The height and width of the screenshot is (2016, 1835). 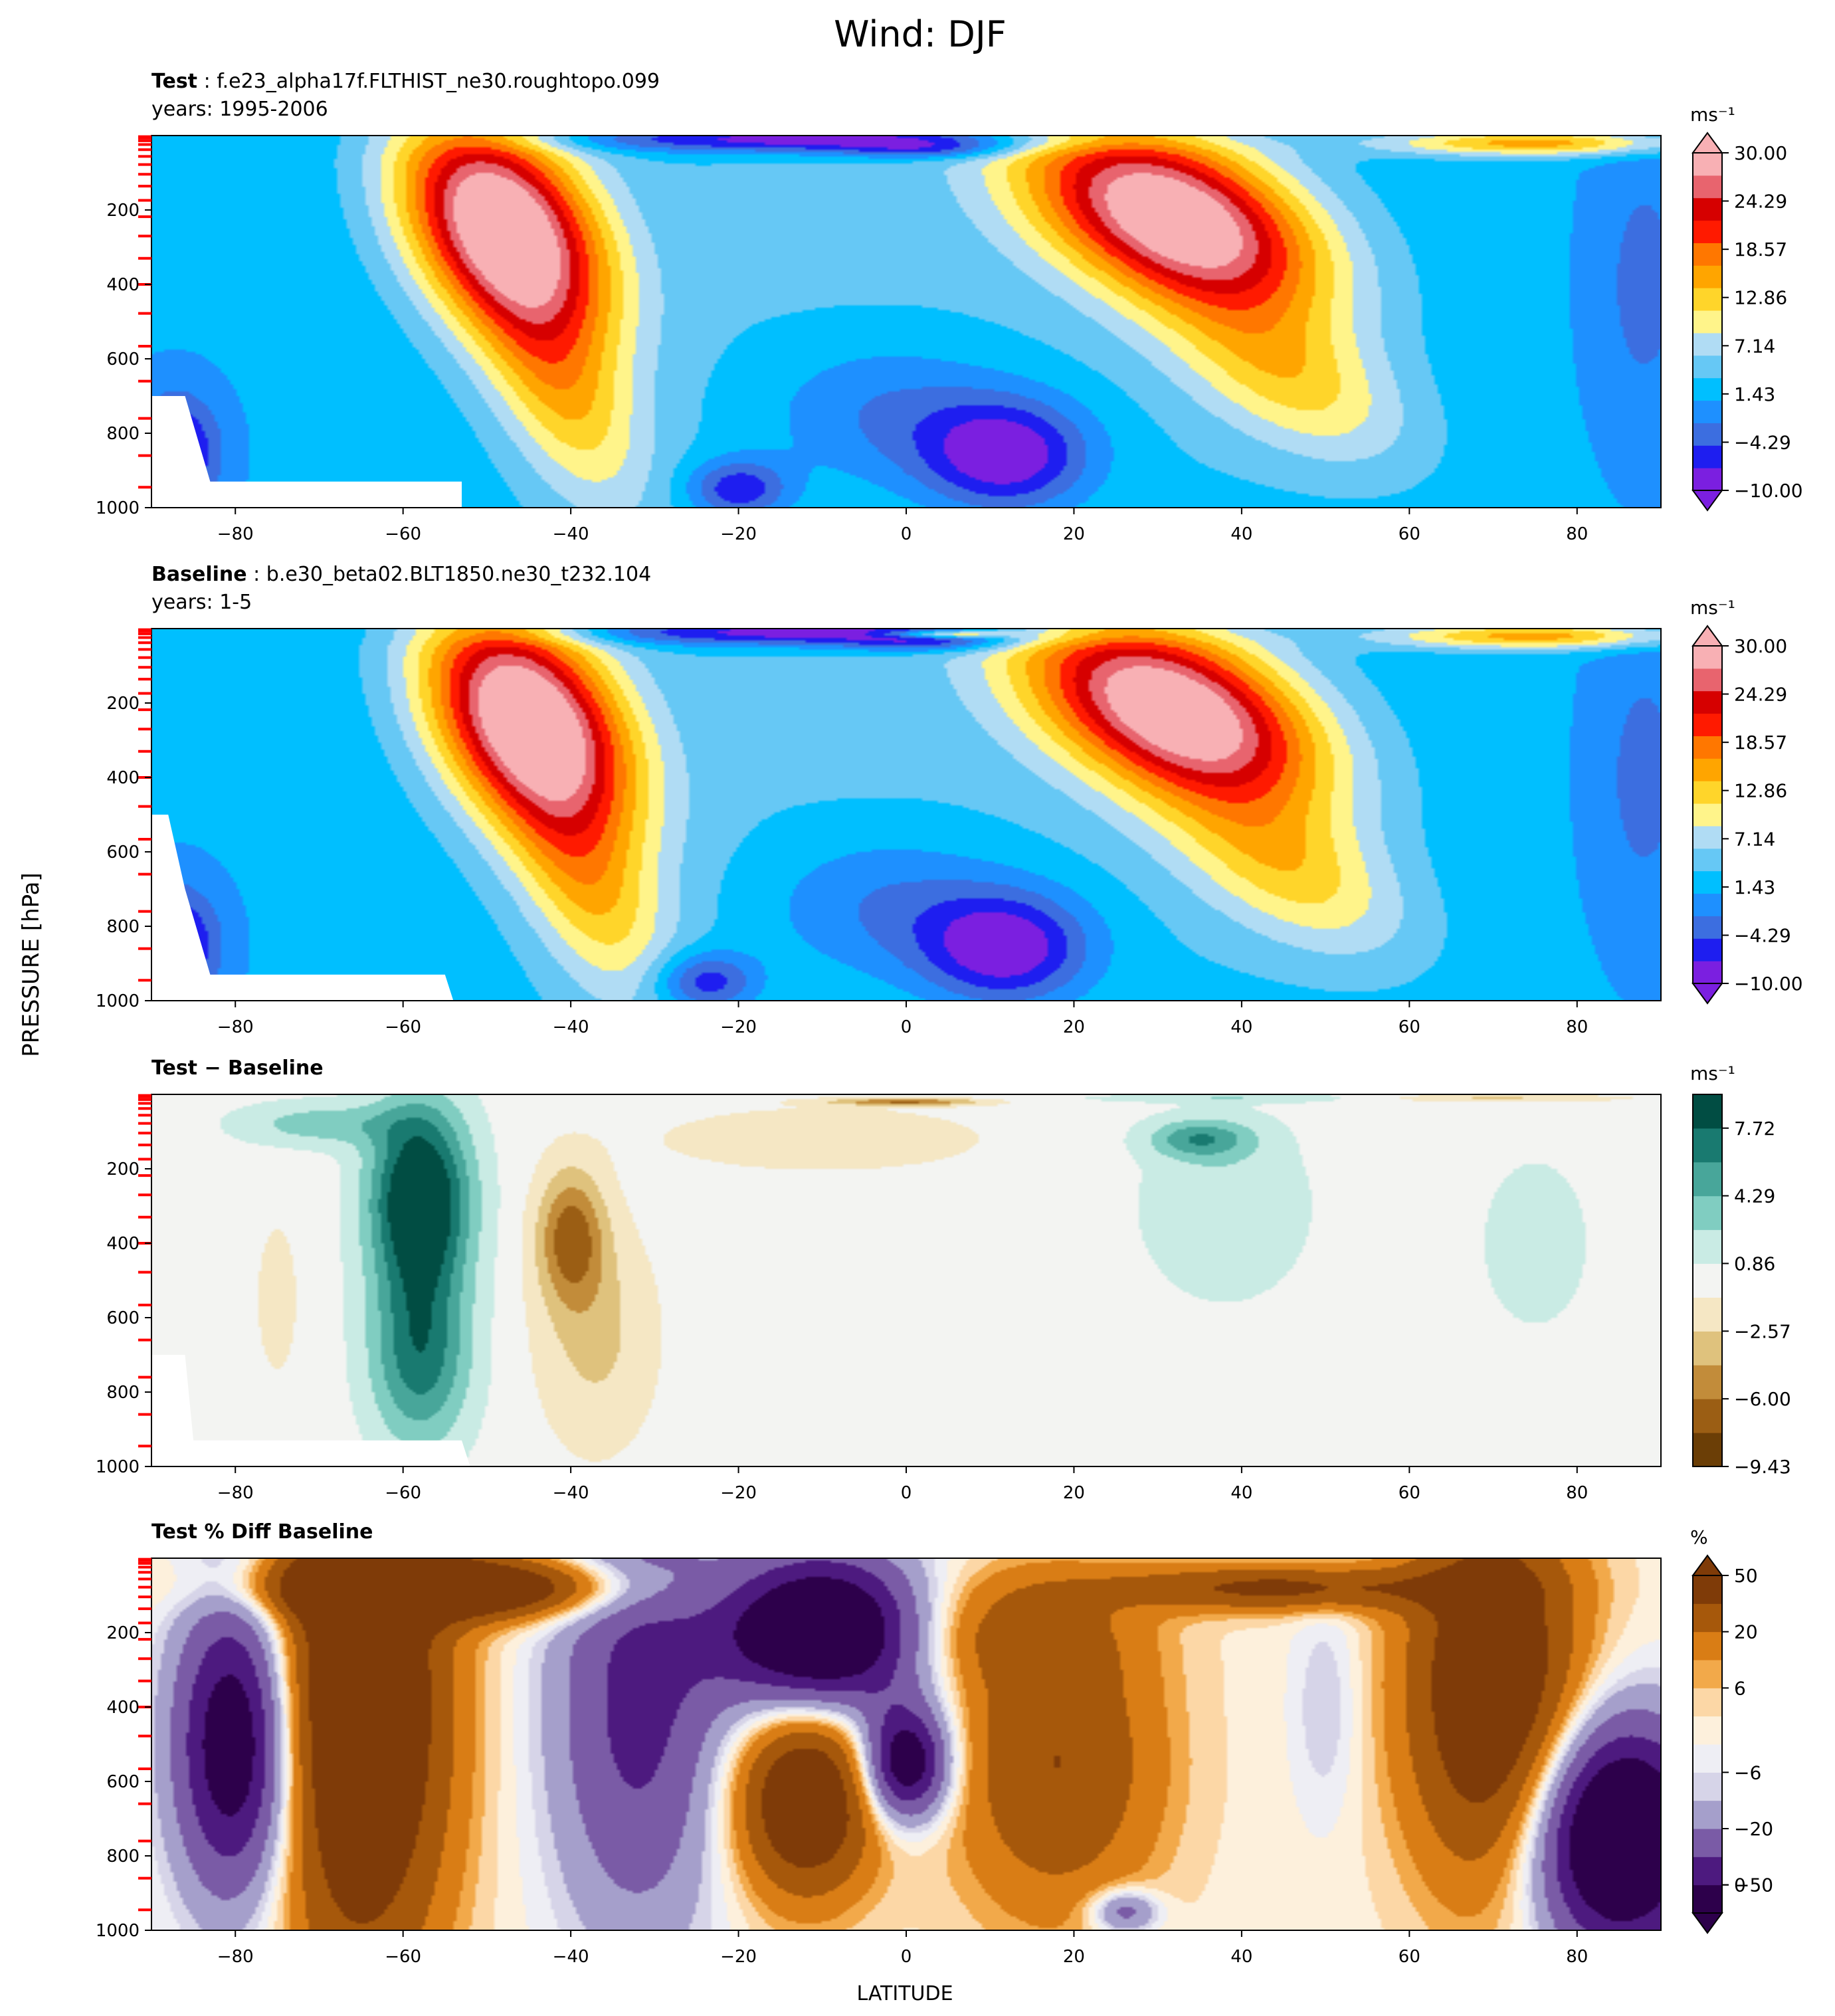 I want to click on x-tick-label: 60, so click(x=1409, y=1027).